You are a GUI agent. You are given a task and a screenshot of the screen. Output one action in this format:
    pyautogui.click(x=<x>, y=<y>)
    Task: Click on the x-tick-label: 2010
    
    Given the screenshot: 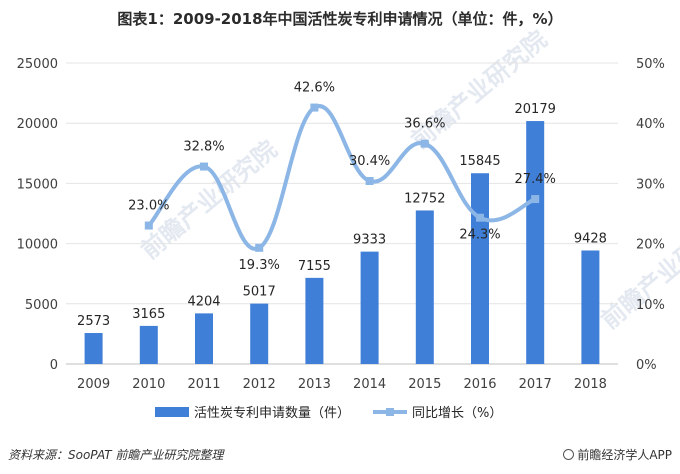 What is the action you would take?
    pyautogui.click(x=148, y=384)
    